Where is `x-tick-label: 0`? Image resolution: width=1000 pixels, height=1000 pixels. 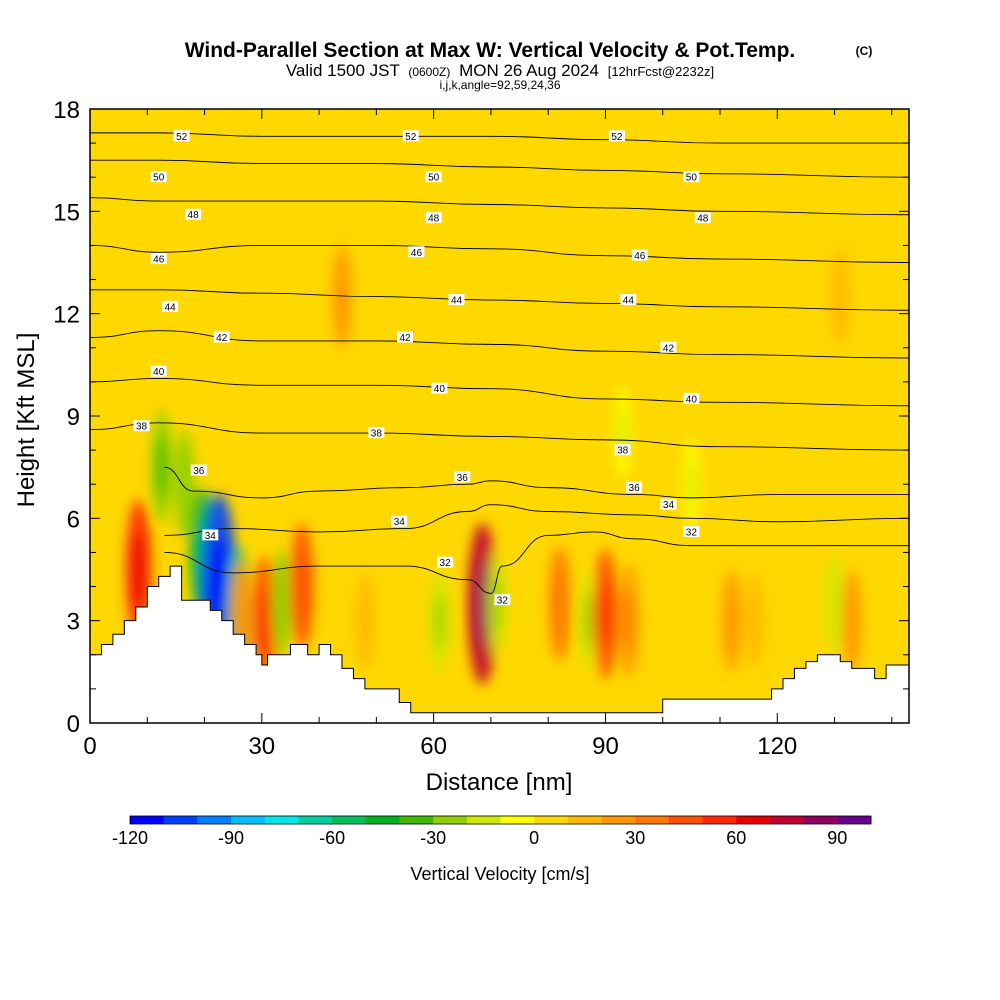 x-tick-label: 0 is located at coordinates (89, 746).